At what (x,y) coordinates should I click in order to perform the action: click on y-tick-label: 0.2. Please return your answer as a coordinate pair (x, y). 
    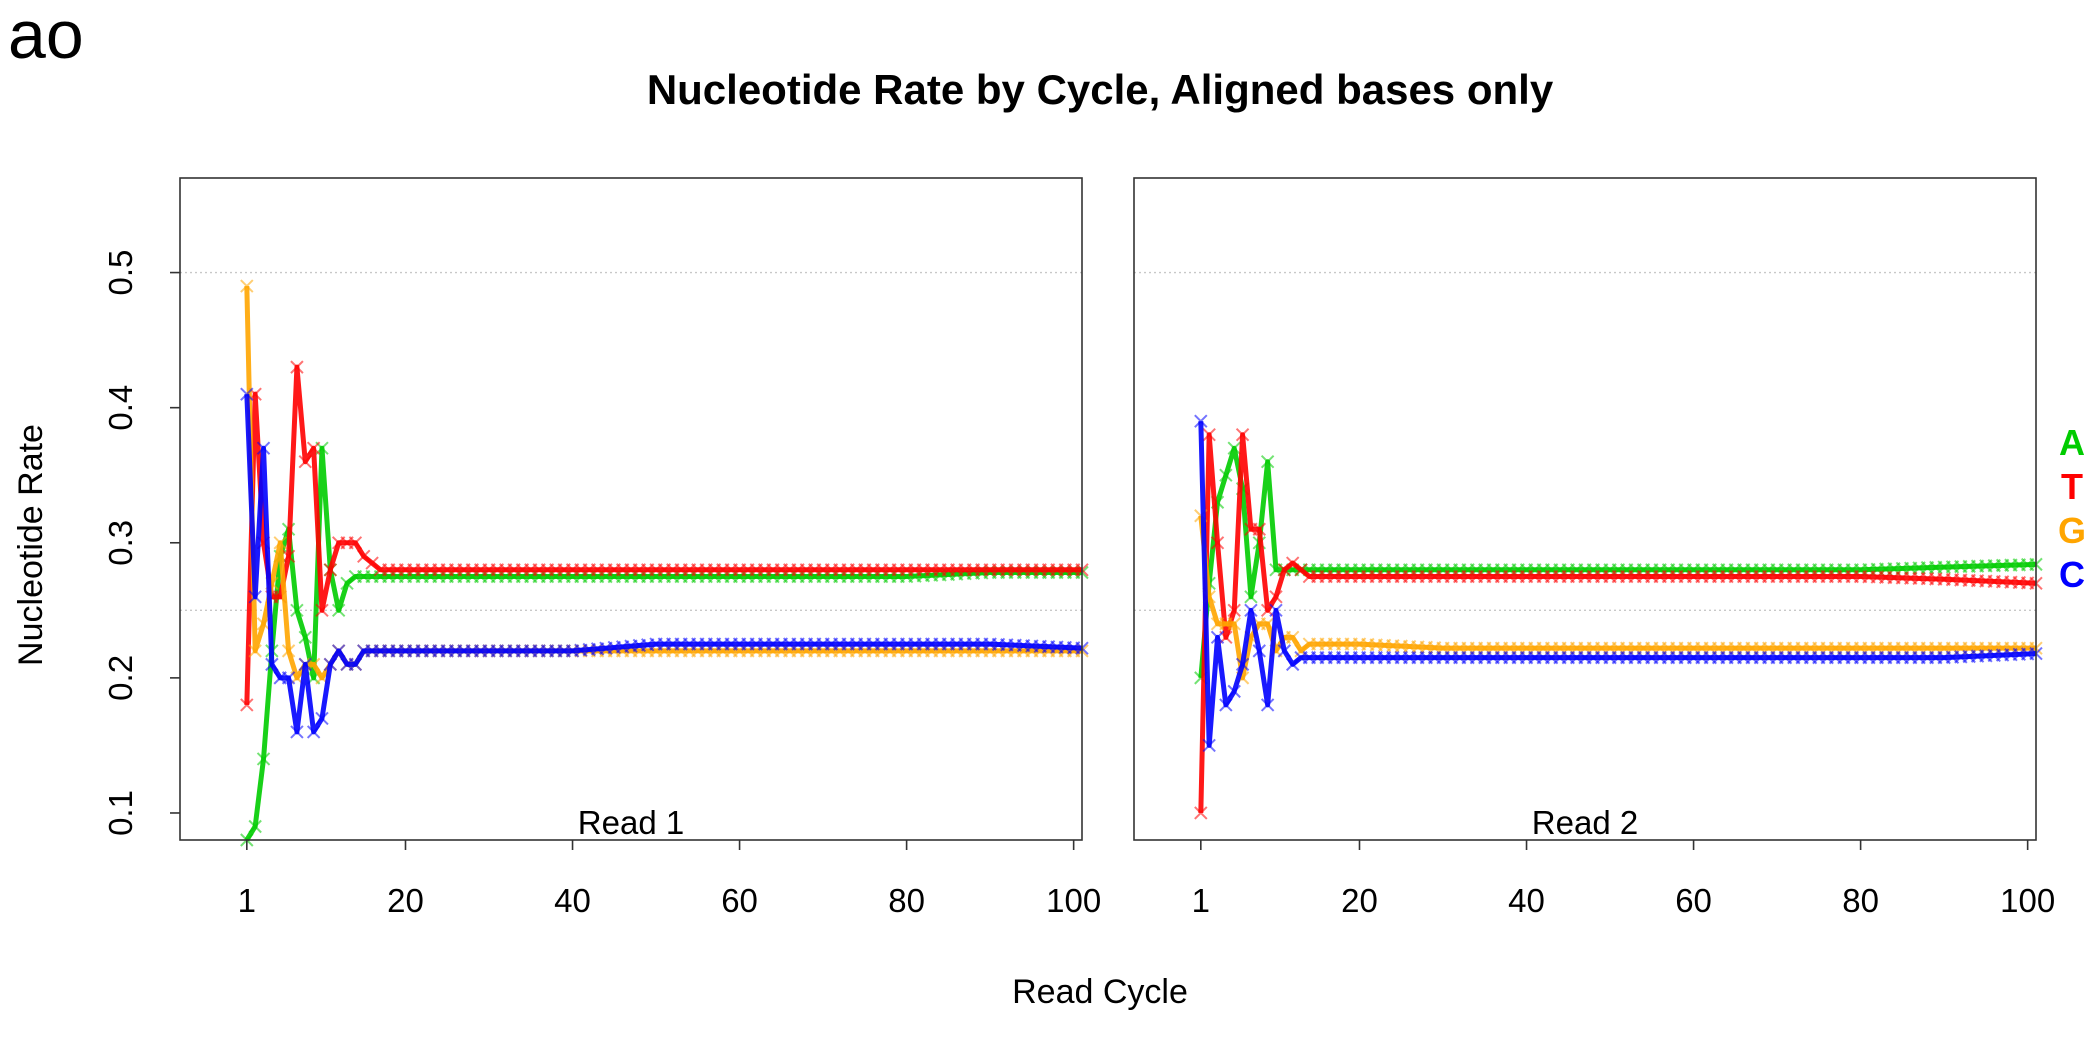
    Looking at the image, I should click on (120, 678).